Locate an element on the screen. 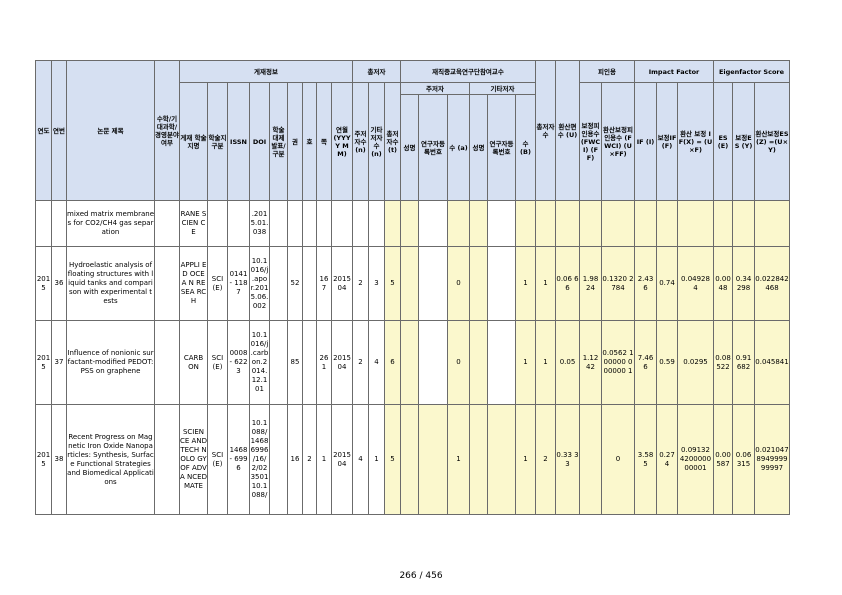 The image size is (842, 595). group-authors: 총저자 is located at coordinates (376, 71).